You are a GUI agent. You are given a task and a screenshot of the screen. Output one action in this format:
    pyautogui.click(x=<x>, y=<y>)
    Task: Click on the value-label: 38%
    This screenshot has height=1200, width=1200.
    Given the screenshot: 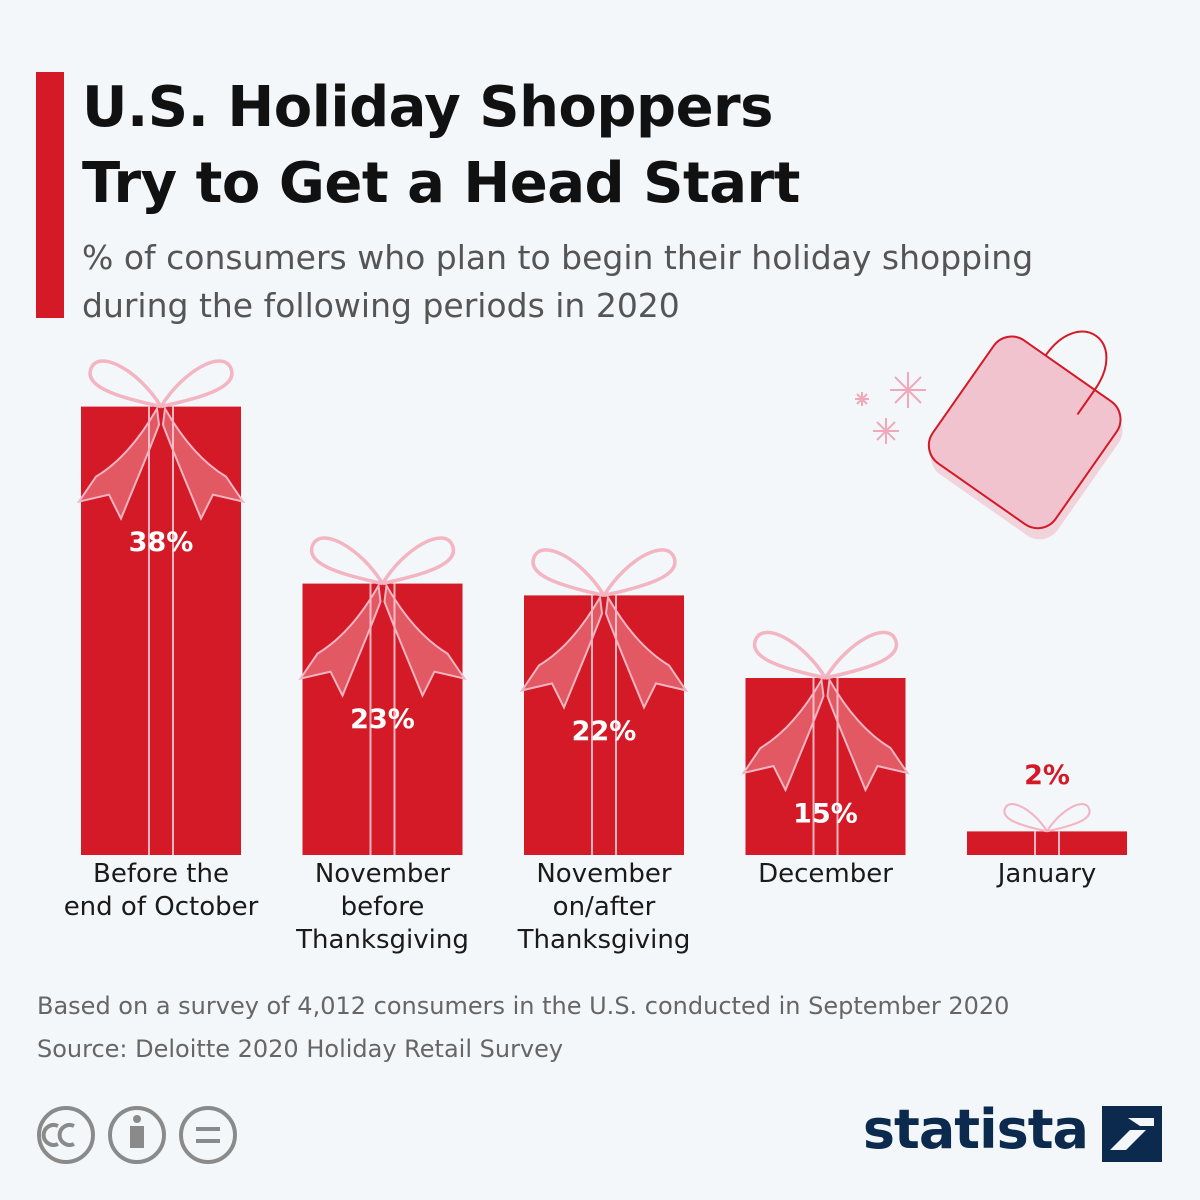 What is the action you would take?
    pyautogui.click(x=161, y=542)
    